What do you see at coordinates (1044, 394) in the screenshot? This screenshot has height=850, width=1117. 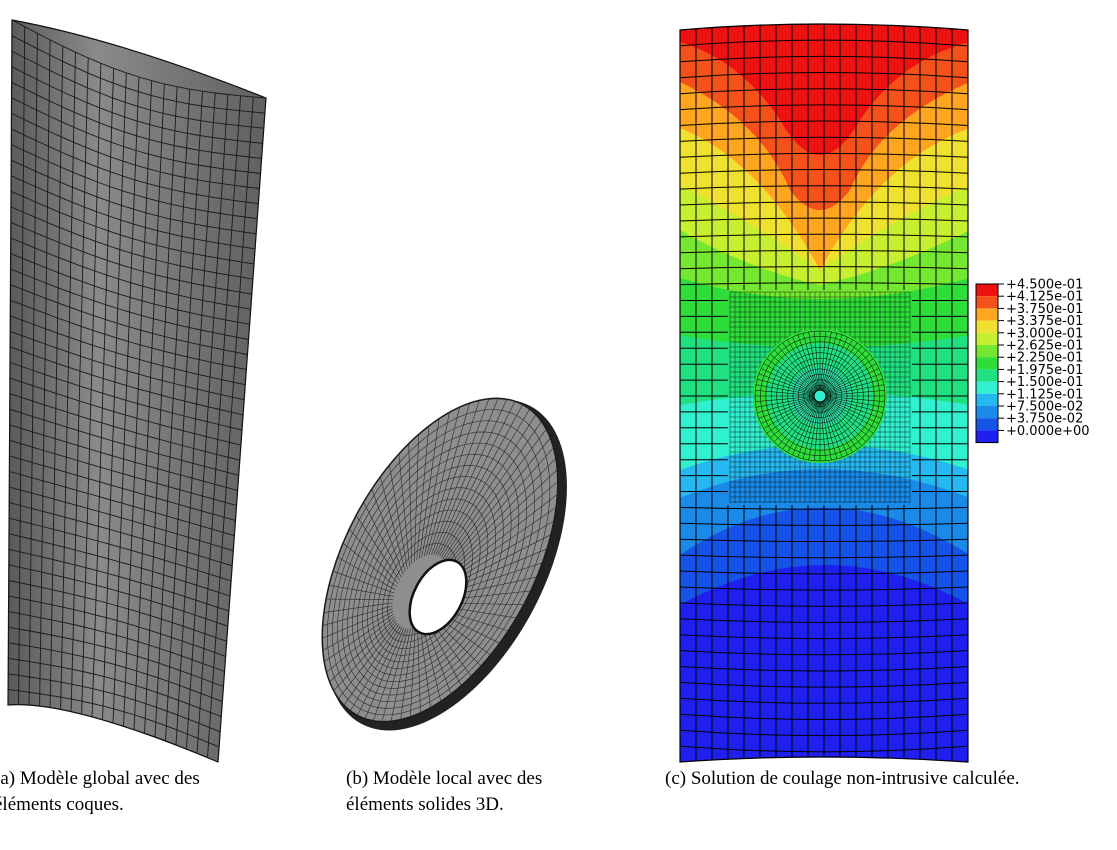 I see `legend-label: +1.125e-01` at bounding box center [1044, 394].